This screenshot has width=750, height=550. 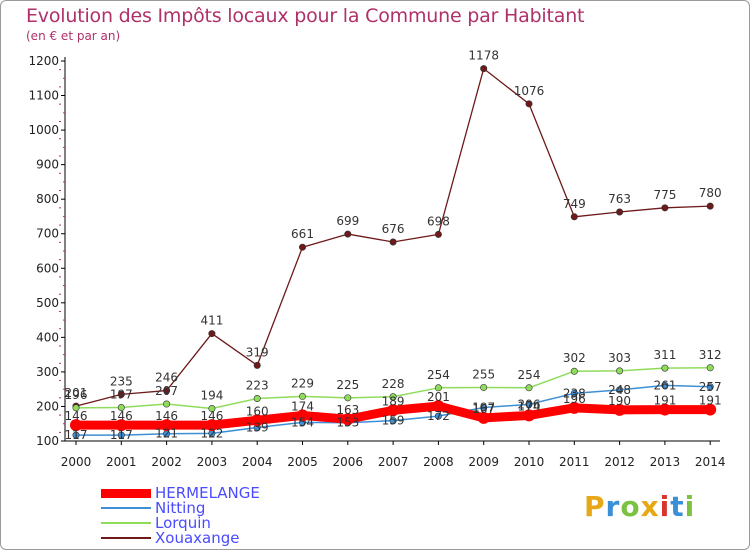 I want to click on data-label-nitting: 172, so click(x=438, y=416).